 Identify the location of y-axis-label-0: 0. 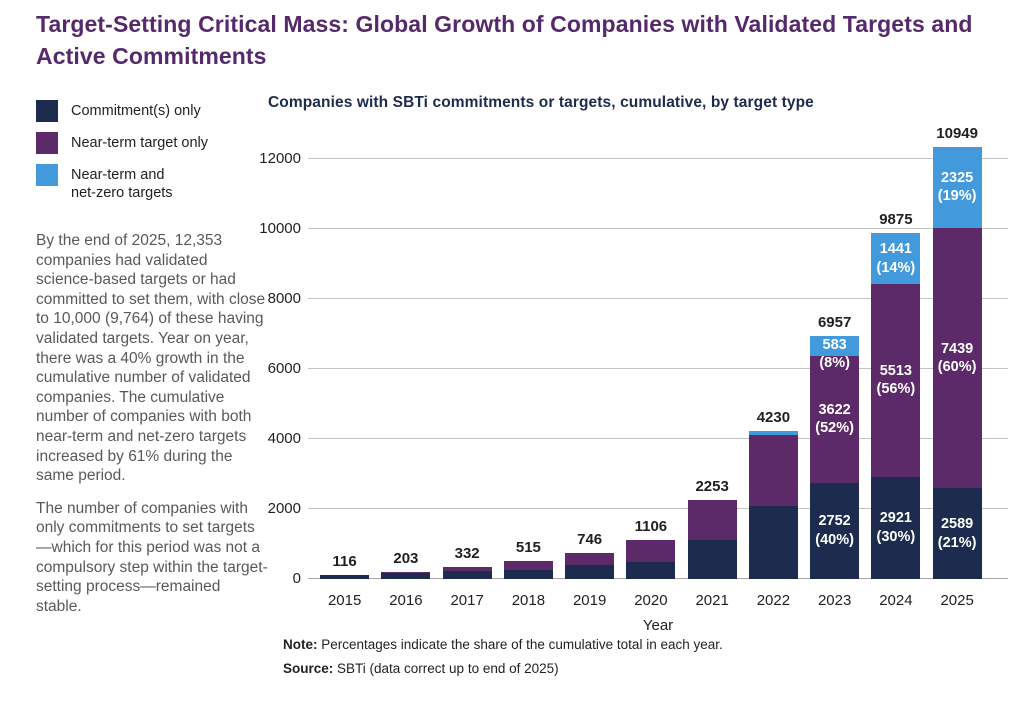
(296, 578).